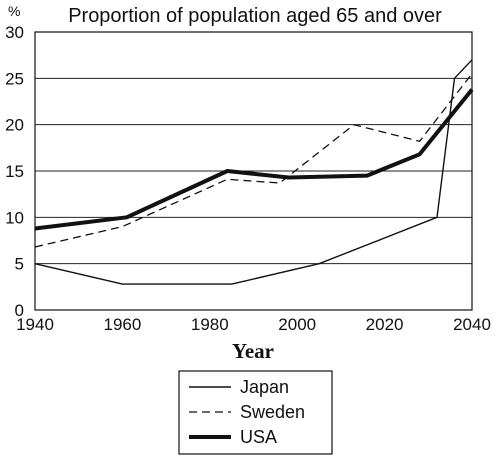 This screenshot has height=460, width=500. Describe the element at coordinates (385, 324) in the screenshot. I see `x-tick-label: 2020` at that location.